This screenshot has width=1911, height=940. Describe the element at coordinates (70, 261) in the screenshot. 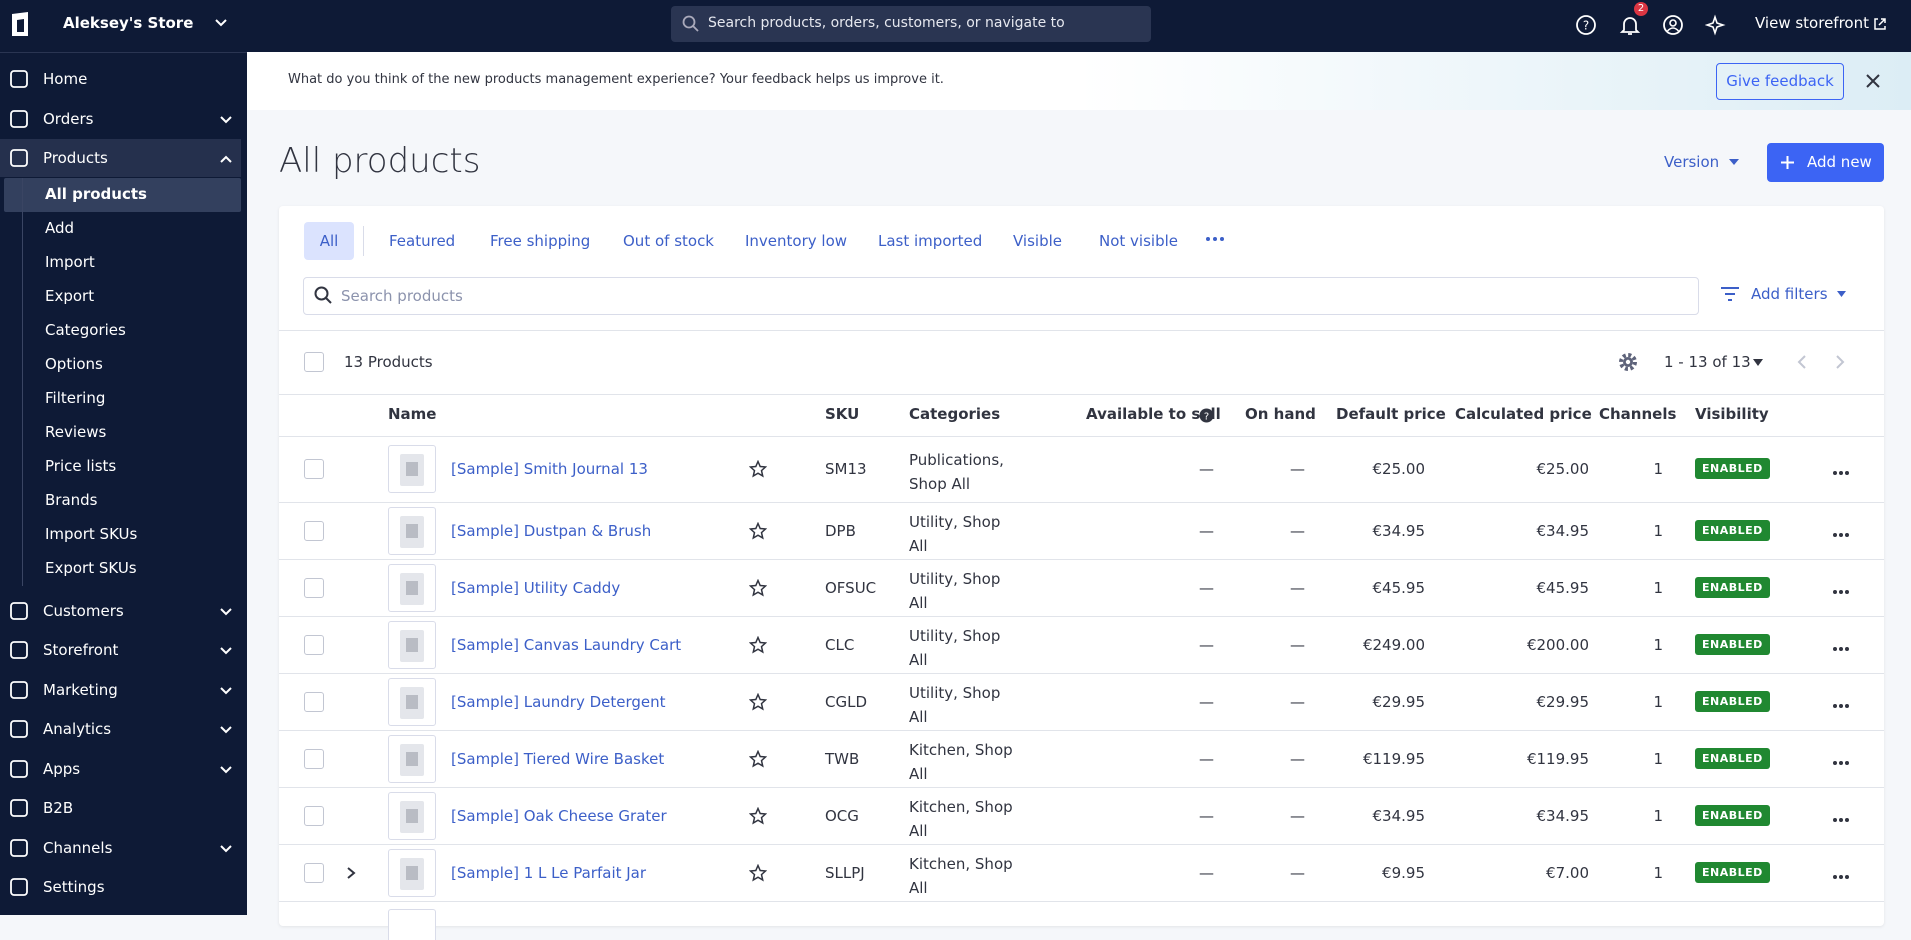

I see `subnav-item: Import` at that location.